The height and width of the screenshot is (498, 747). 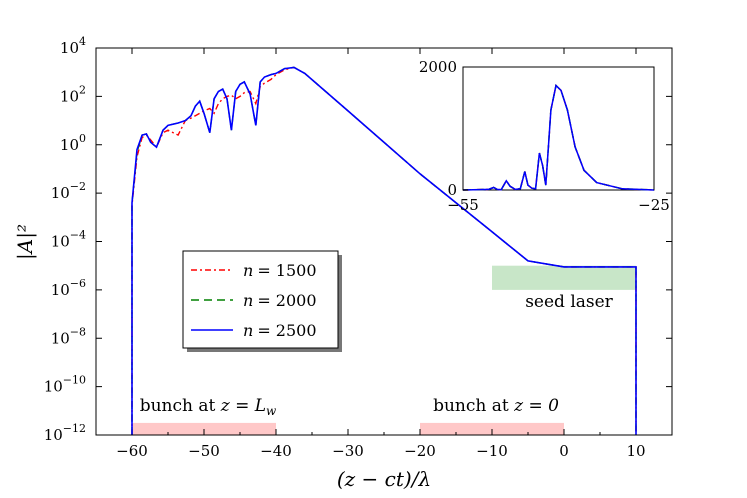 I want to click on legend-label-2: n = 2000, so click(x=280, y=300).